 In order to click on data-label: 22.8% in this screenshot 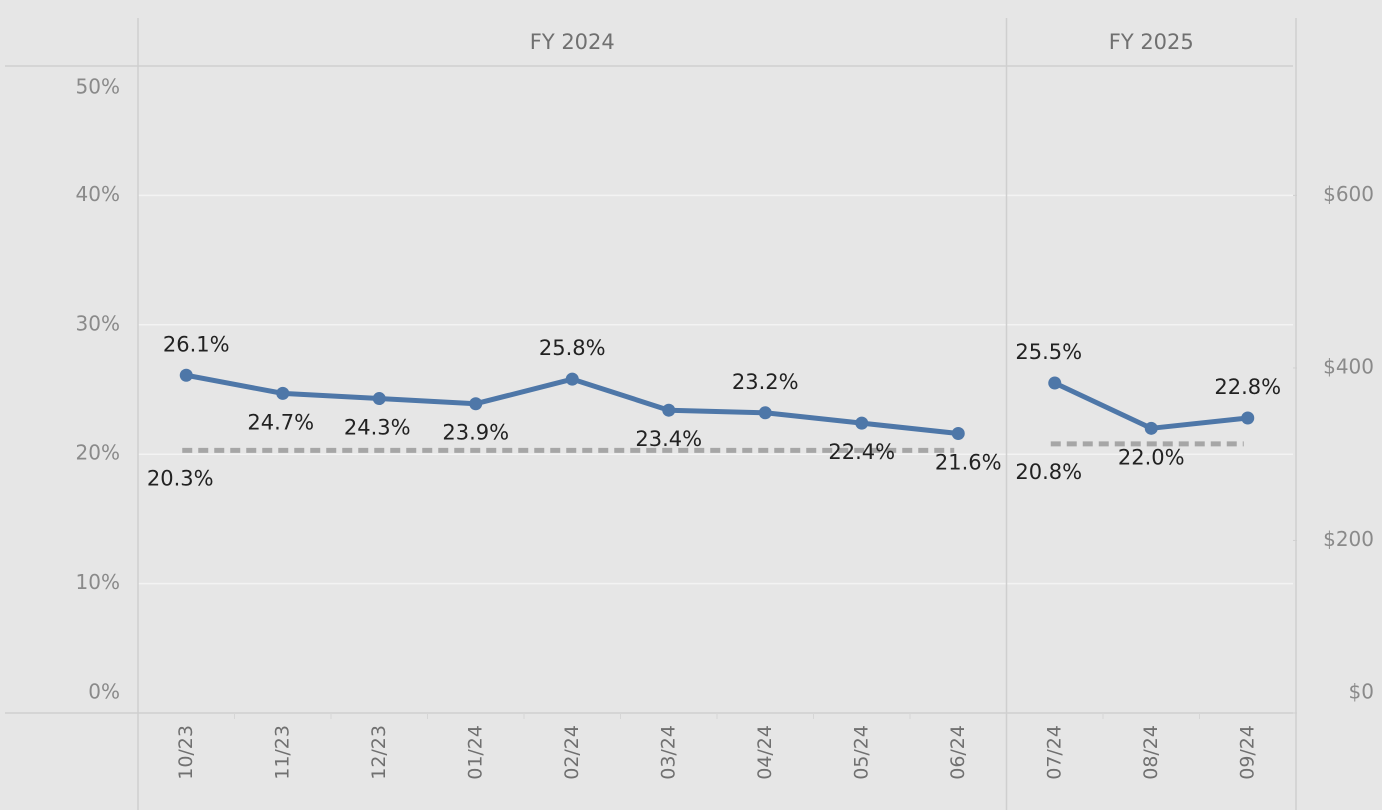, I will do `click(1247, 387)`.